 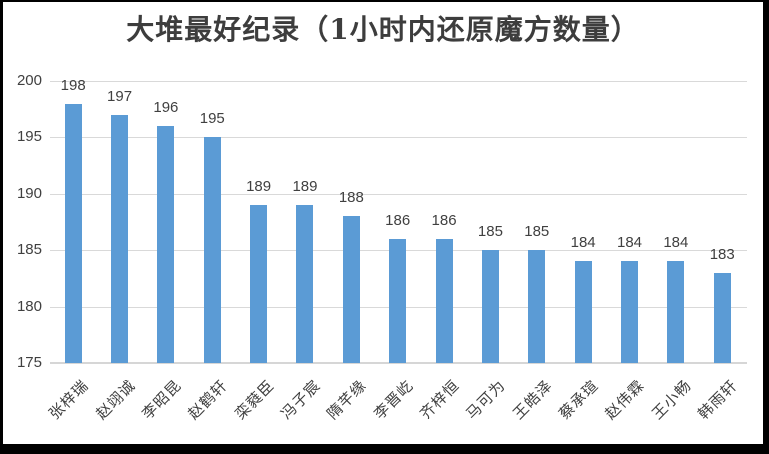 What do you see at coordinates (347, 399) in the screenshot?
I see `x-axis-category-label: 隋芊缘` at bounding box center [347, 399].